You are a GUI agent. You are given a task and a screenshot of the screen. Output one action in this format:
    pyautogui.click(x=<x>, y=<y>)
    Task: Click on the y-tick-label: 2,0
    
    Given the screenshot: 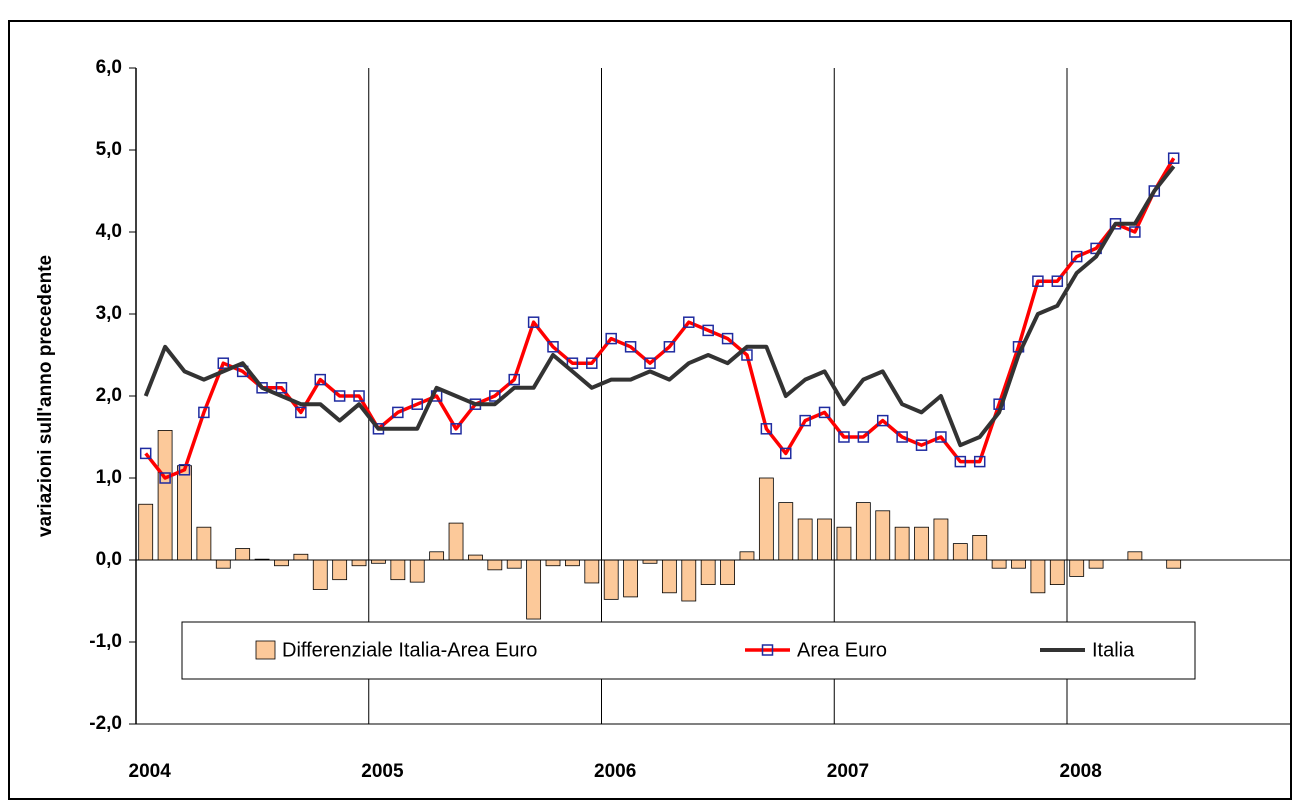 What is the action you would take?
    pyautogui.click(x=109, y=395)
    